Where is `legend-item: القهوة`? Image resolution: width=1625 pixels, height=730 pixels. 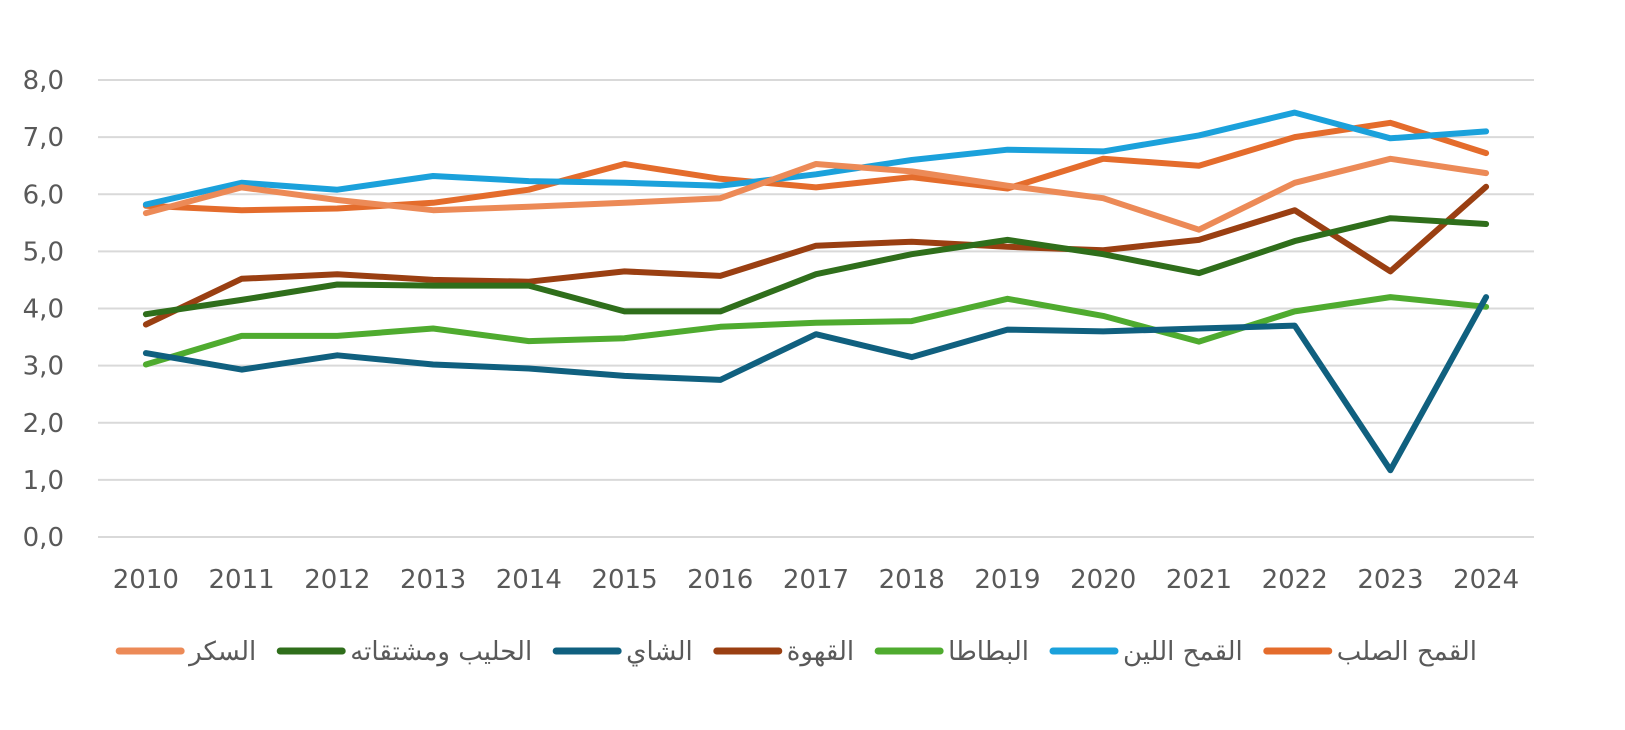
legend-item: القهوة is located at coordinates (783, 652).